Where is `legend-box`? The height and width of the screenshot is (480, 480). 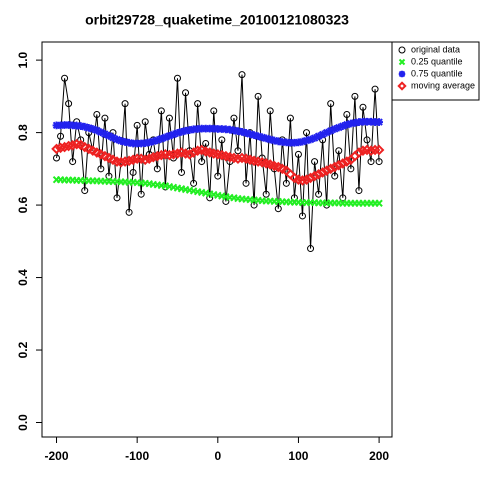
legend-box is located at coordinates (435, 71).